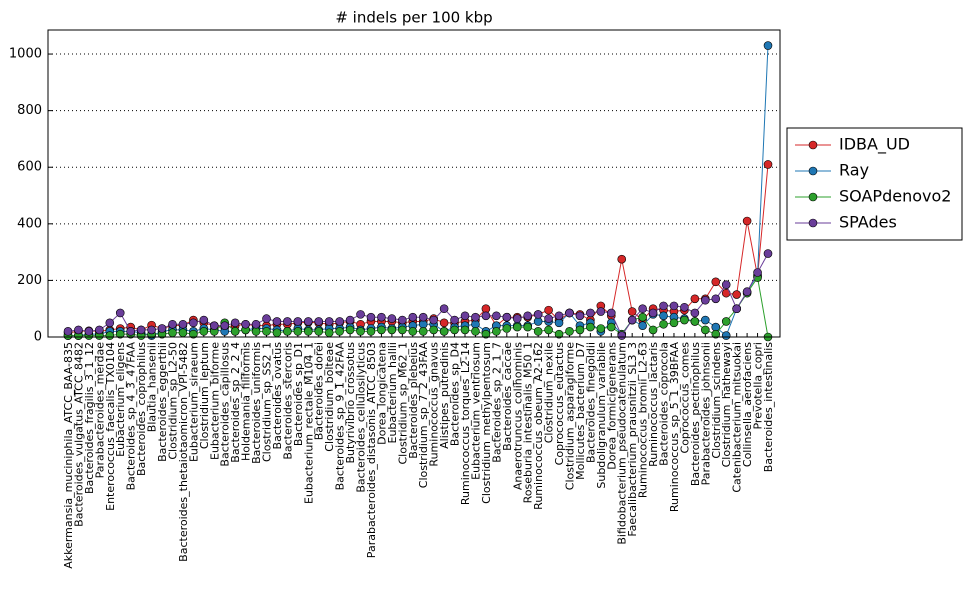  I want to click on x-tick-label: Bacteroides_sp_D1, so click(298, 394).